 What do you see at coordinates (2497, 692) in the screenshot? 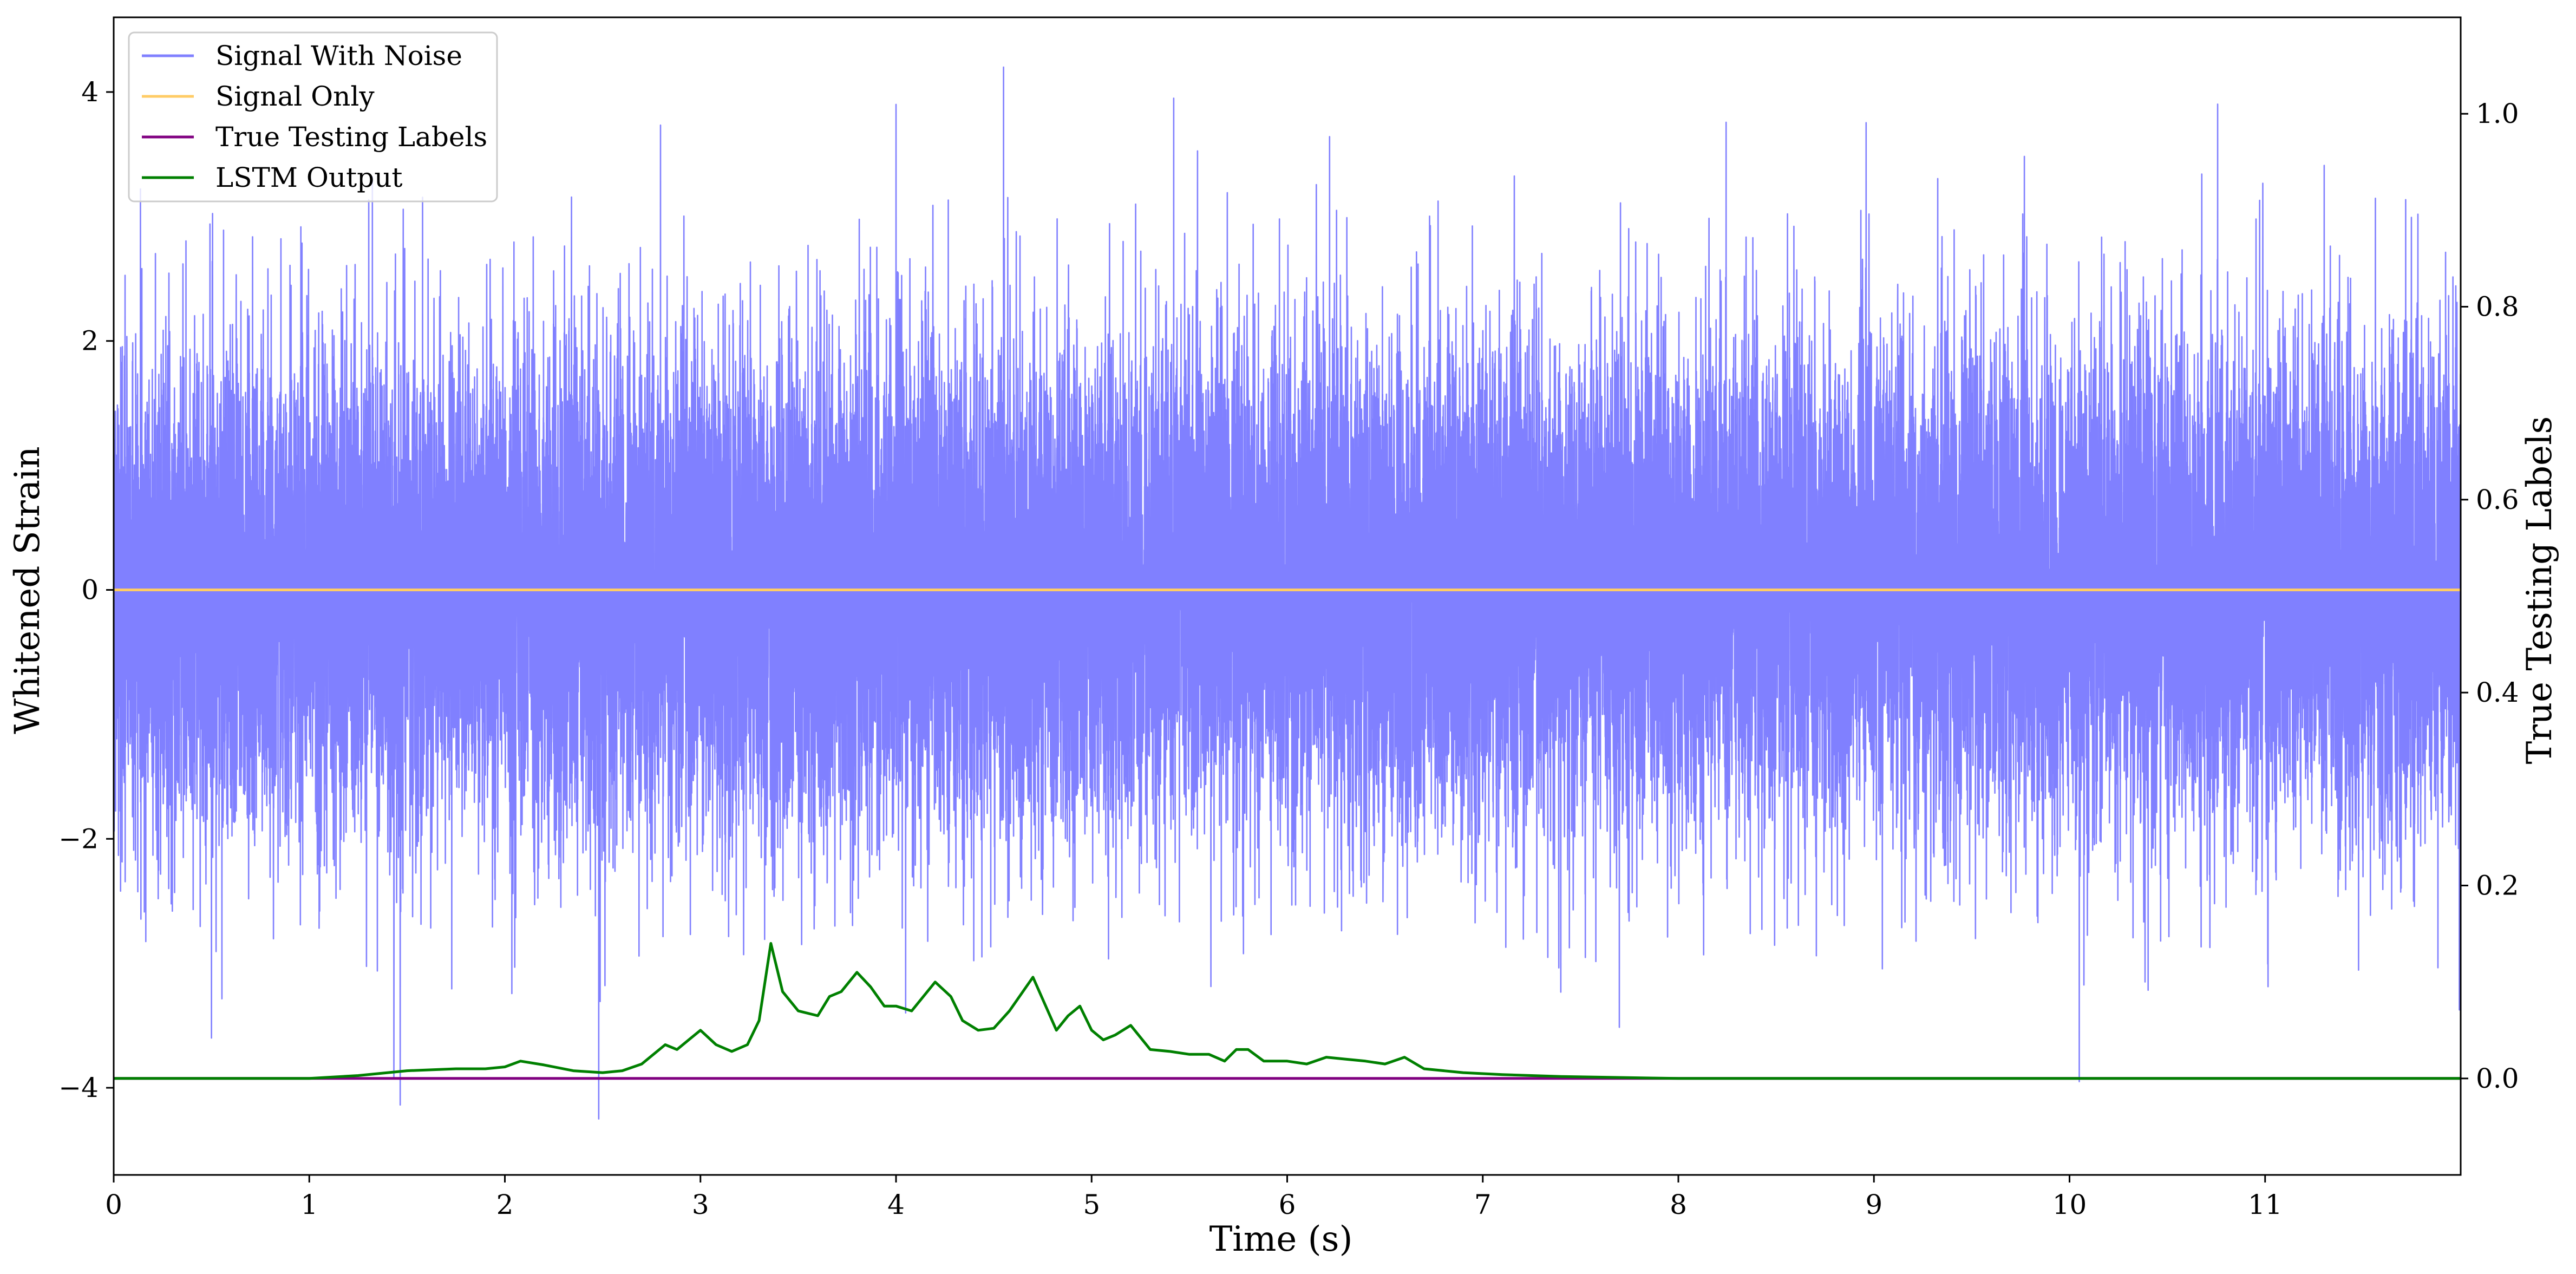
I see `right-y-tick-label: 0.4` at bounding box center [2497, 692].